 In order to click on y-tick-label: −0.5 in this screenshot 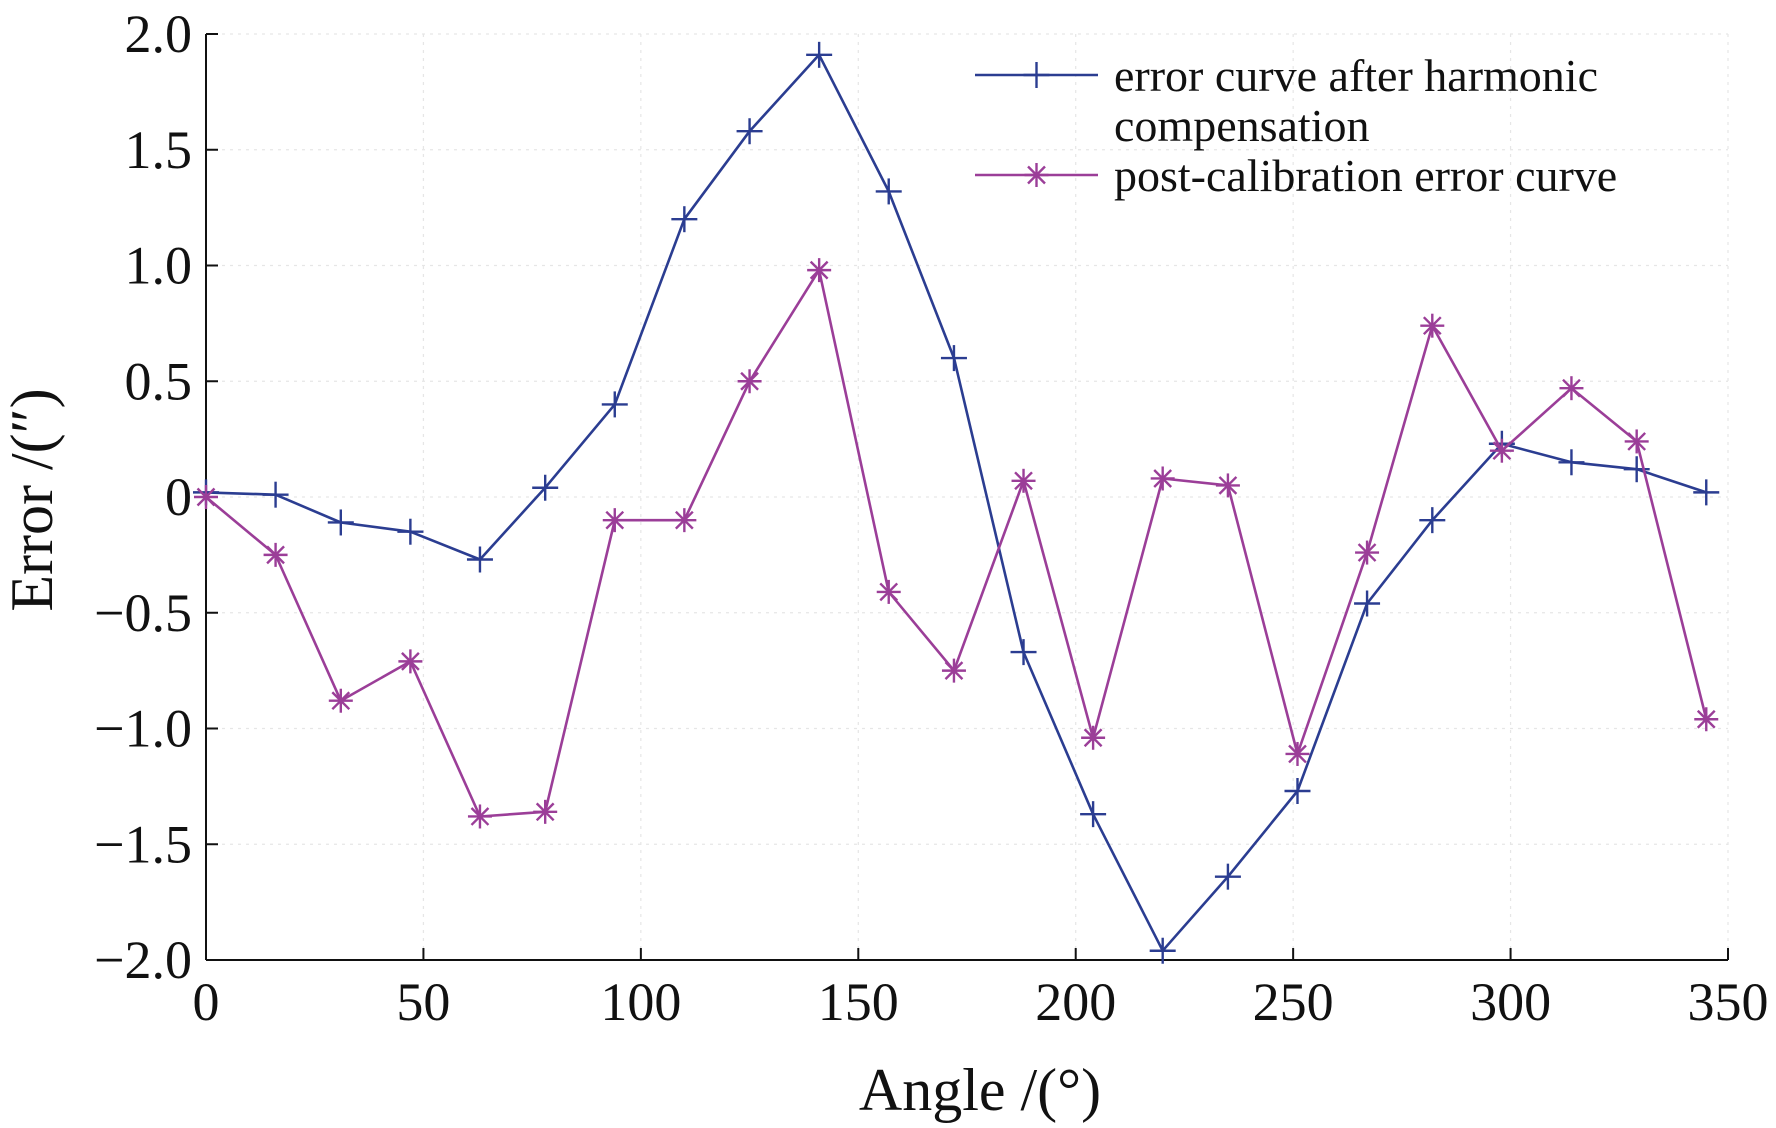, I will do `click(143, 613)`.